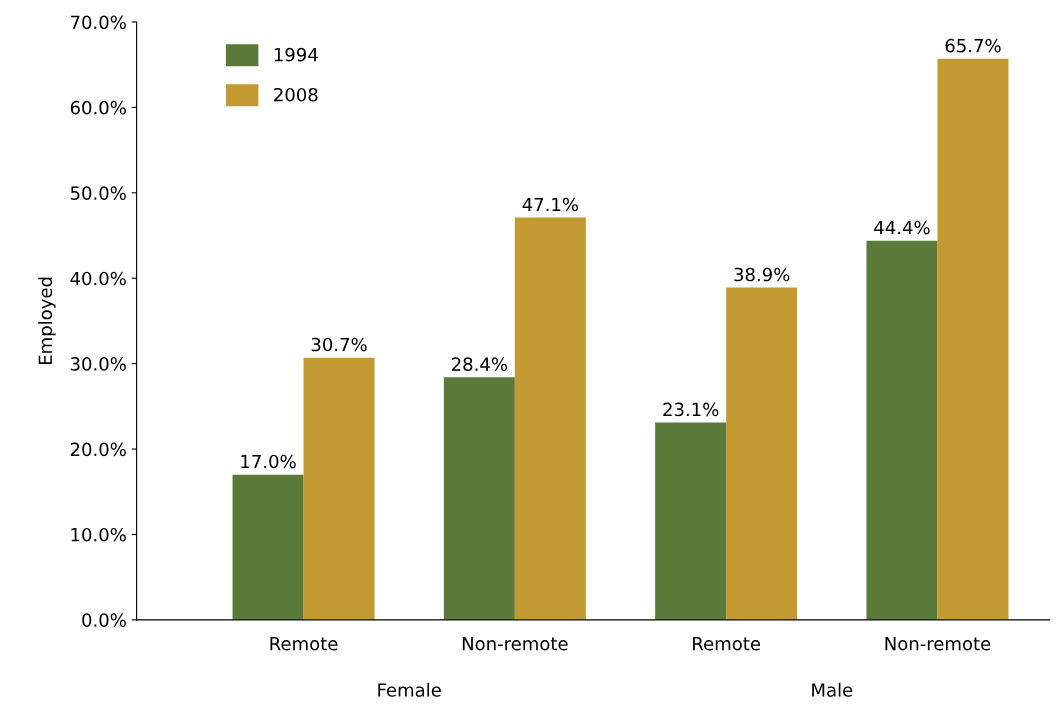  I want to click on data-label: 28.4%, so click(480, 364).